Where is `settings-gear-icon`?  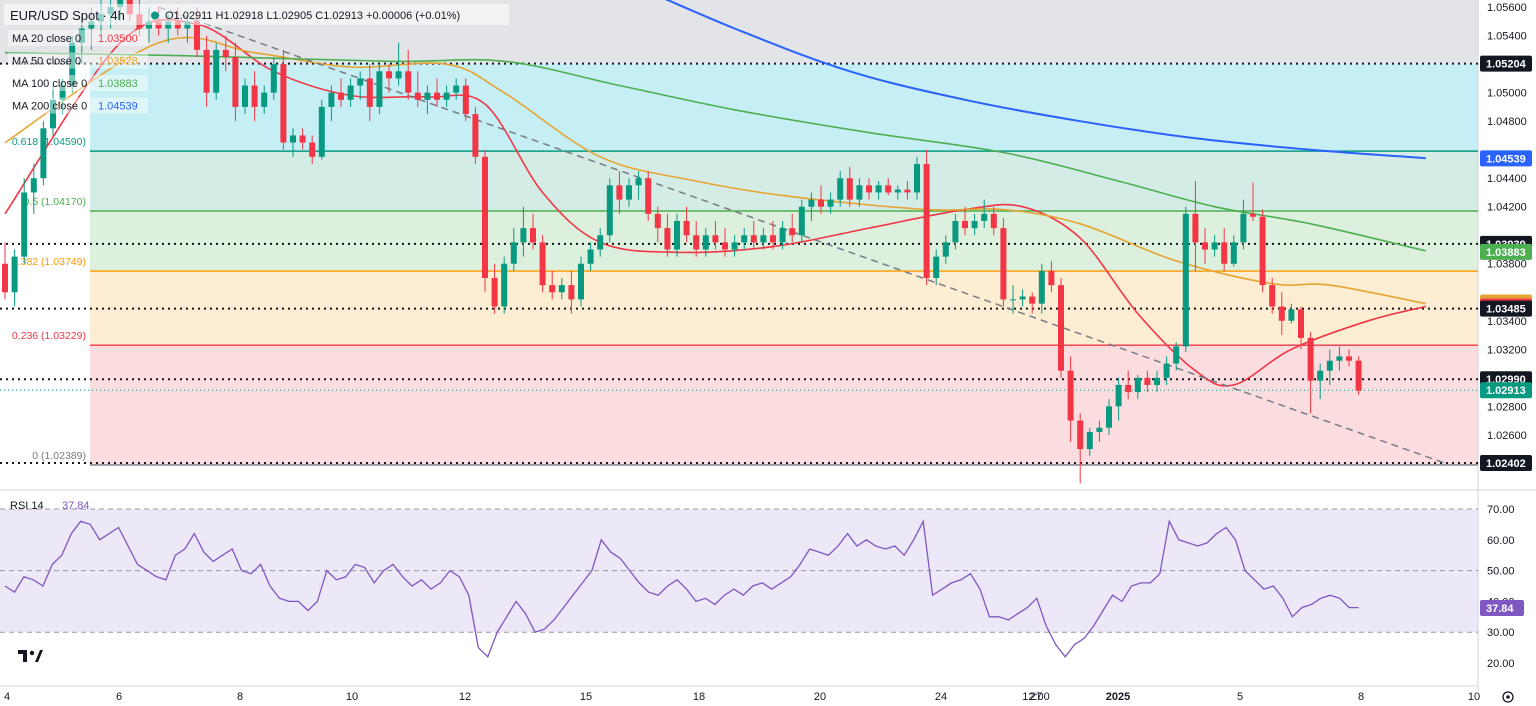
settings-gear-icon is located at coordinates (1508, 697).